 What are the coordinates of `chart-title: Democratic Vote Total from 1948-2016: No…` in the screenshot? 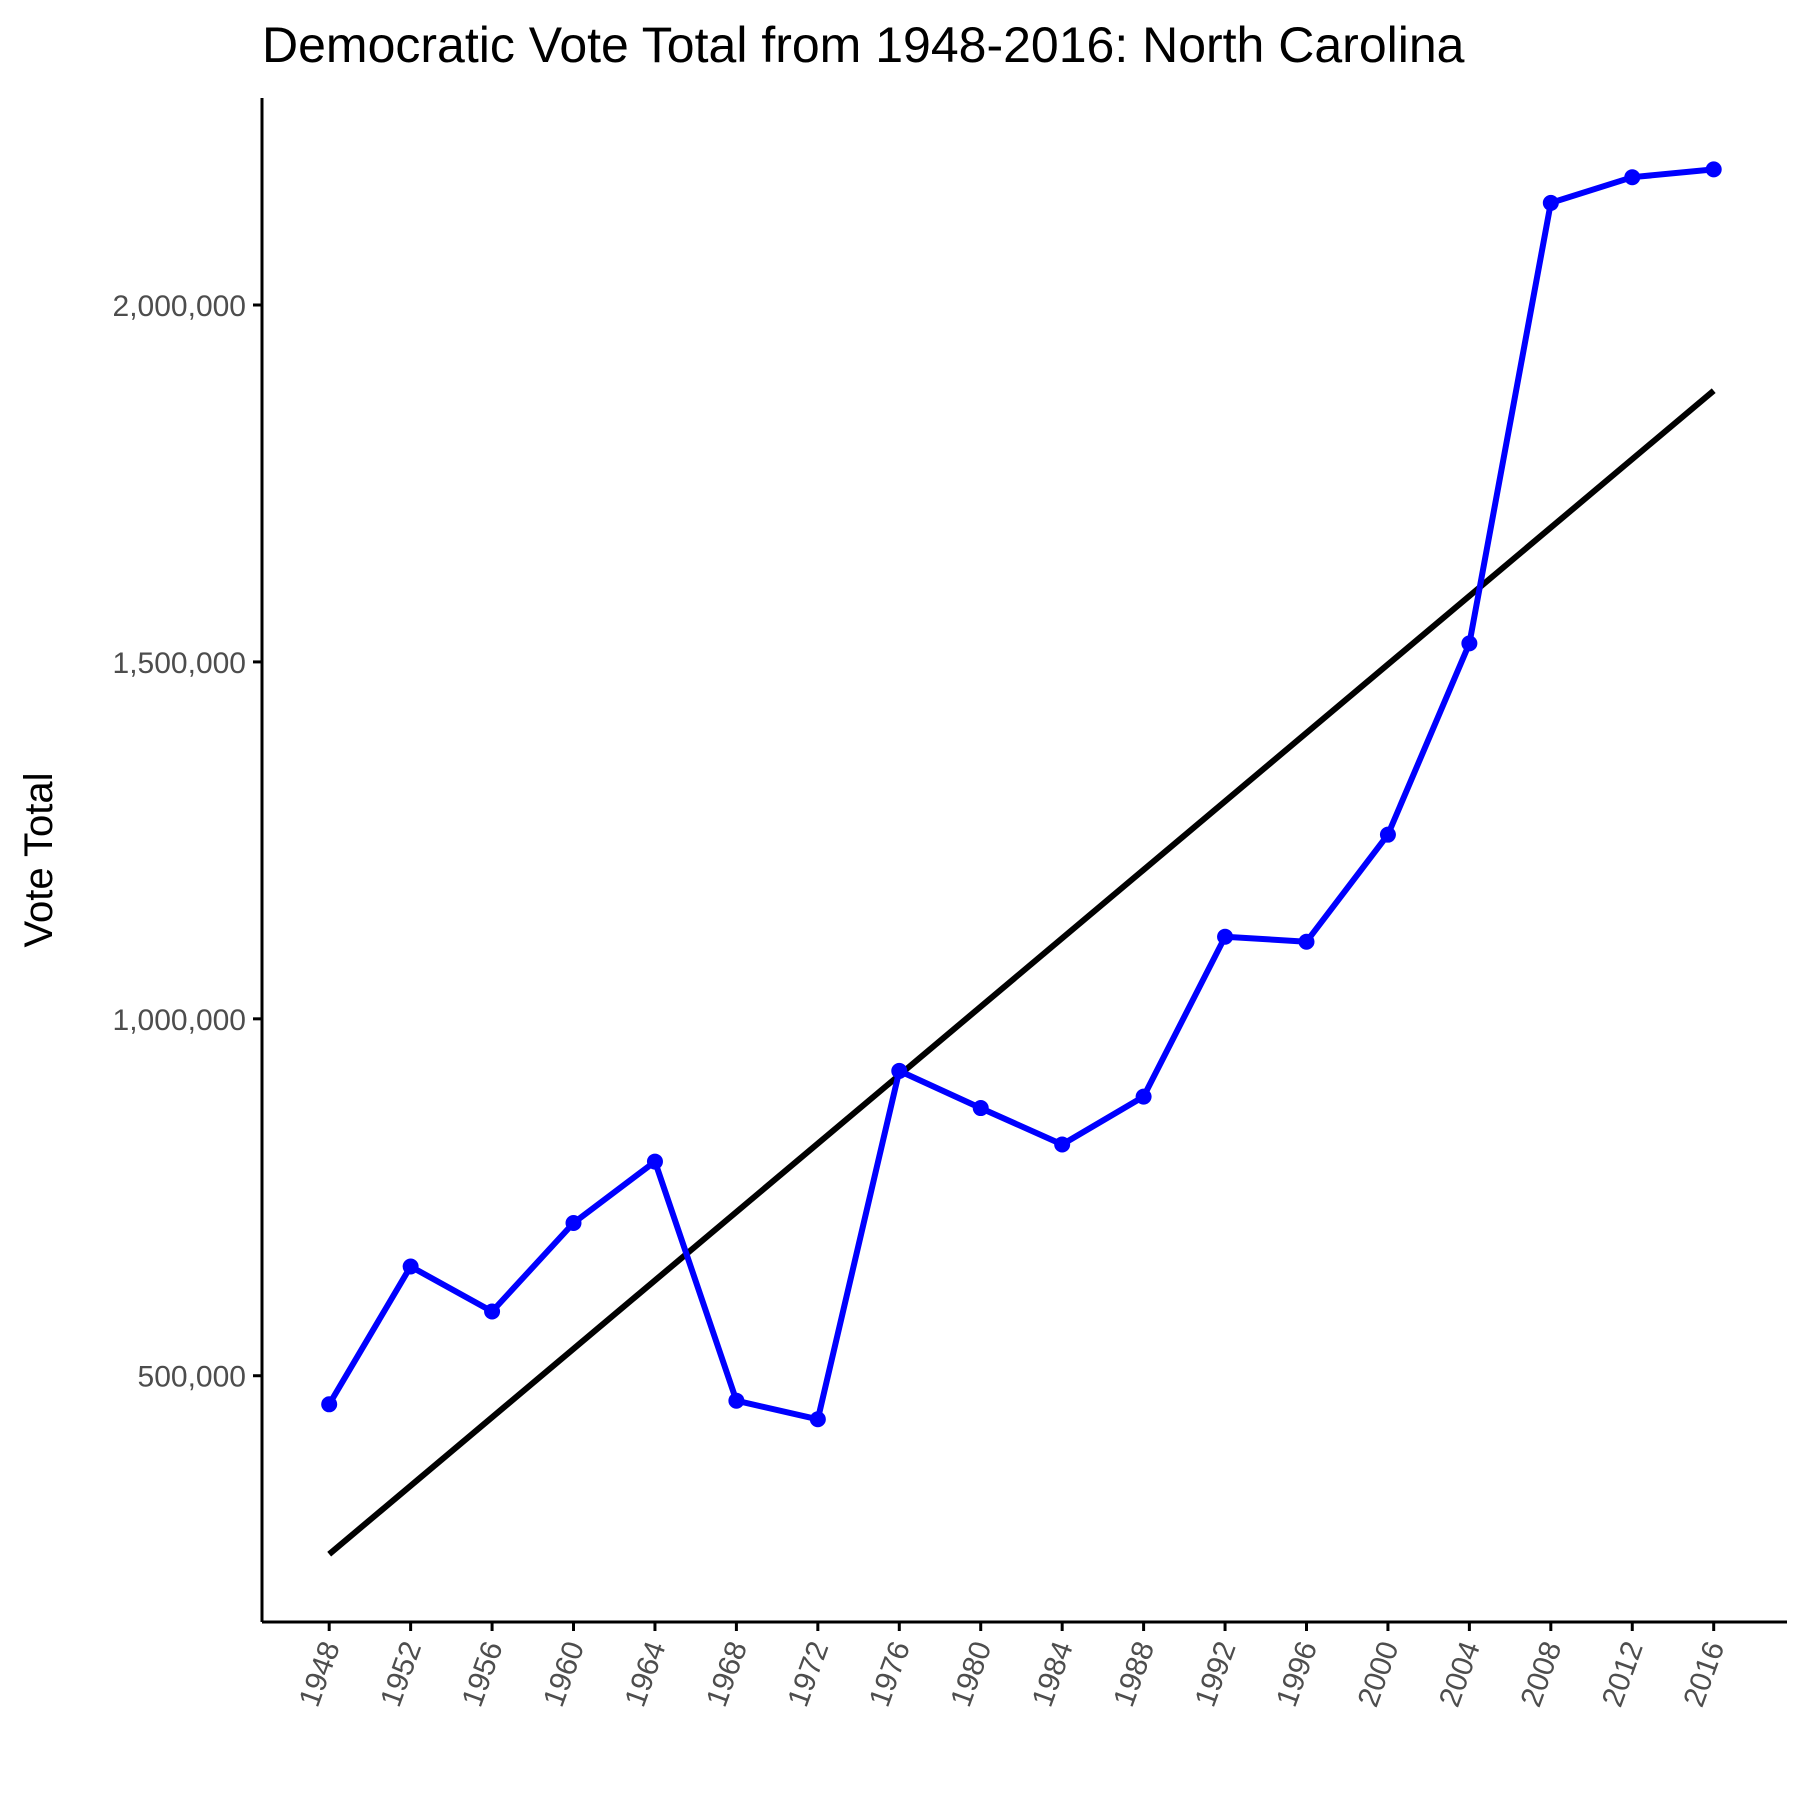 It's located at (863, 45).